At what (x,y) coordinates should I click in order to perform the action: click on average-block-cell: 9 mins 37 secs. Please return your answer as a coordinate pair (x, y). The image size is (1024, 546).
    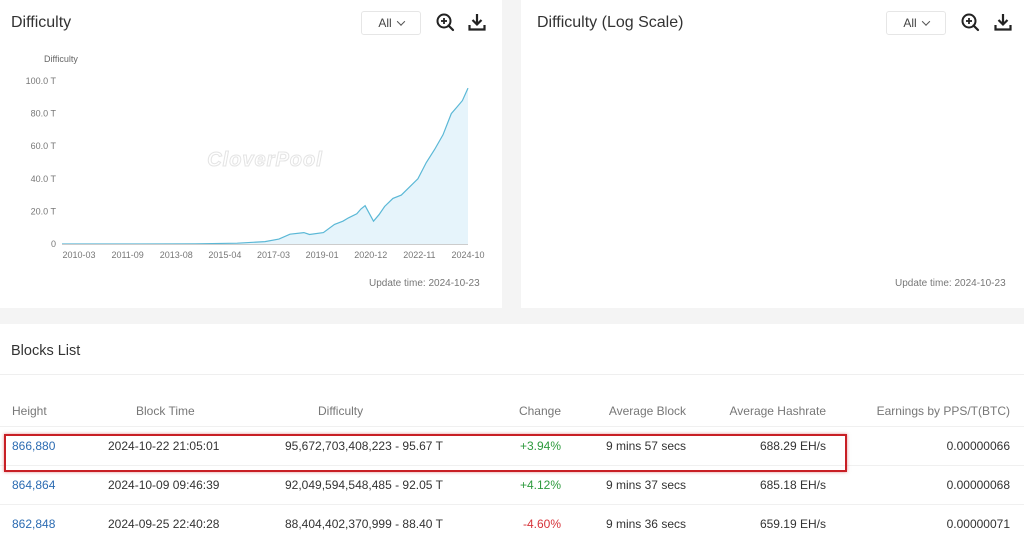
    Looking at the image, I should click on (629, 484).